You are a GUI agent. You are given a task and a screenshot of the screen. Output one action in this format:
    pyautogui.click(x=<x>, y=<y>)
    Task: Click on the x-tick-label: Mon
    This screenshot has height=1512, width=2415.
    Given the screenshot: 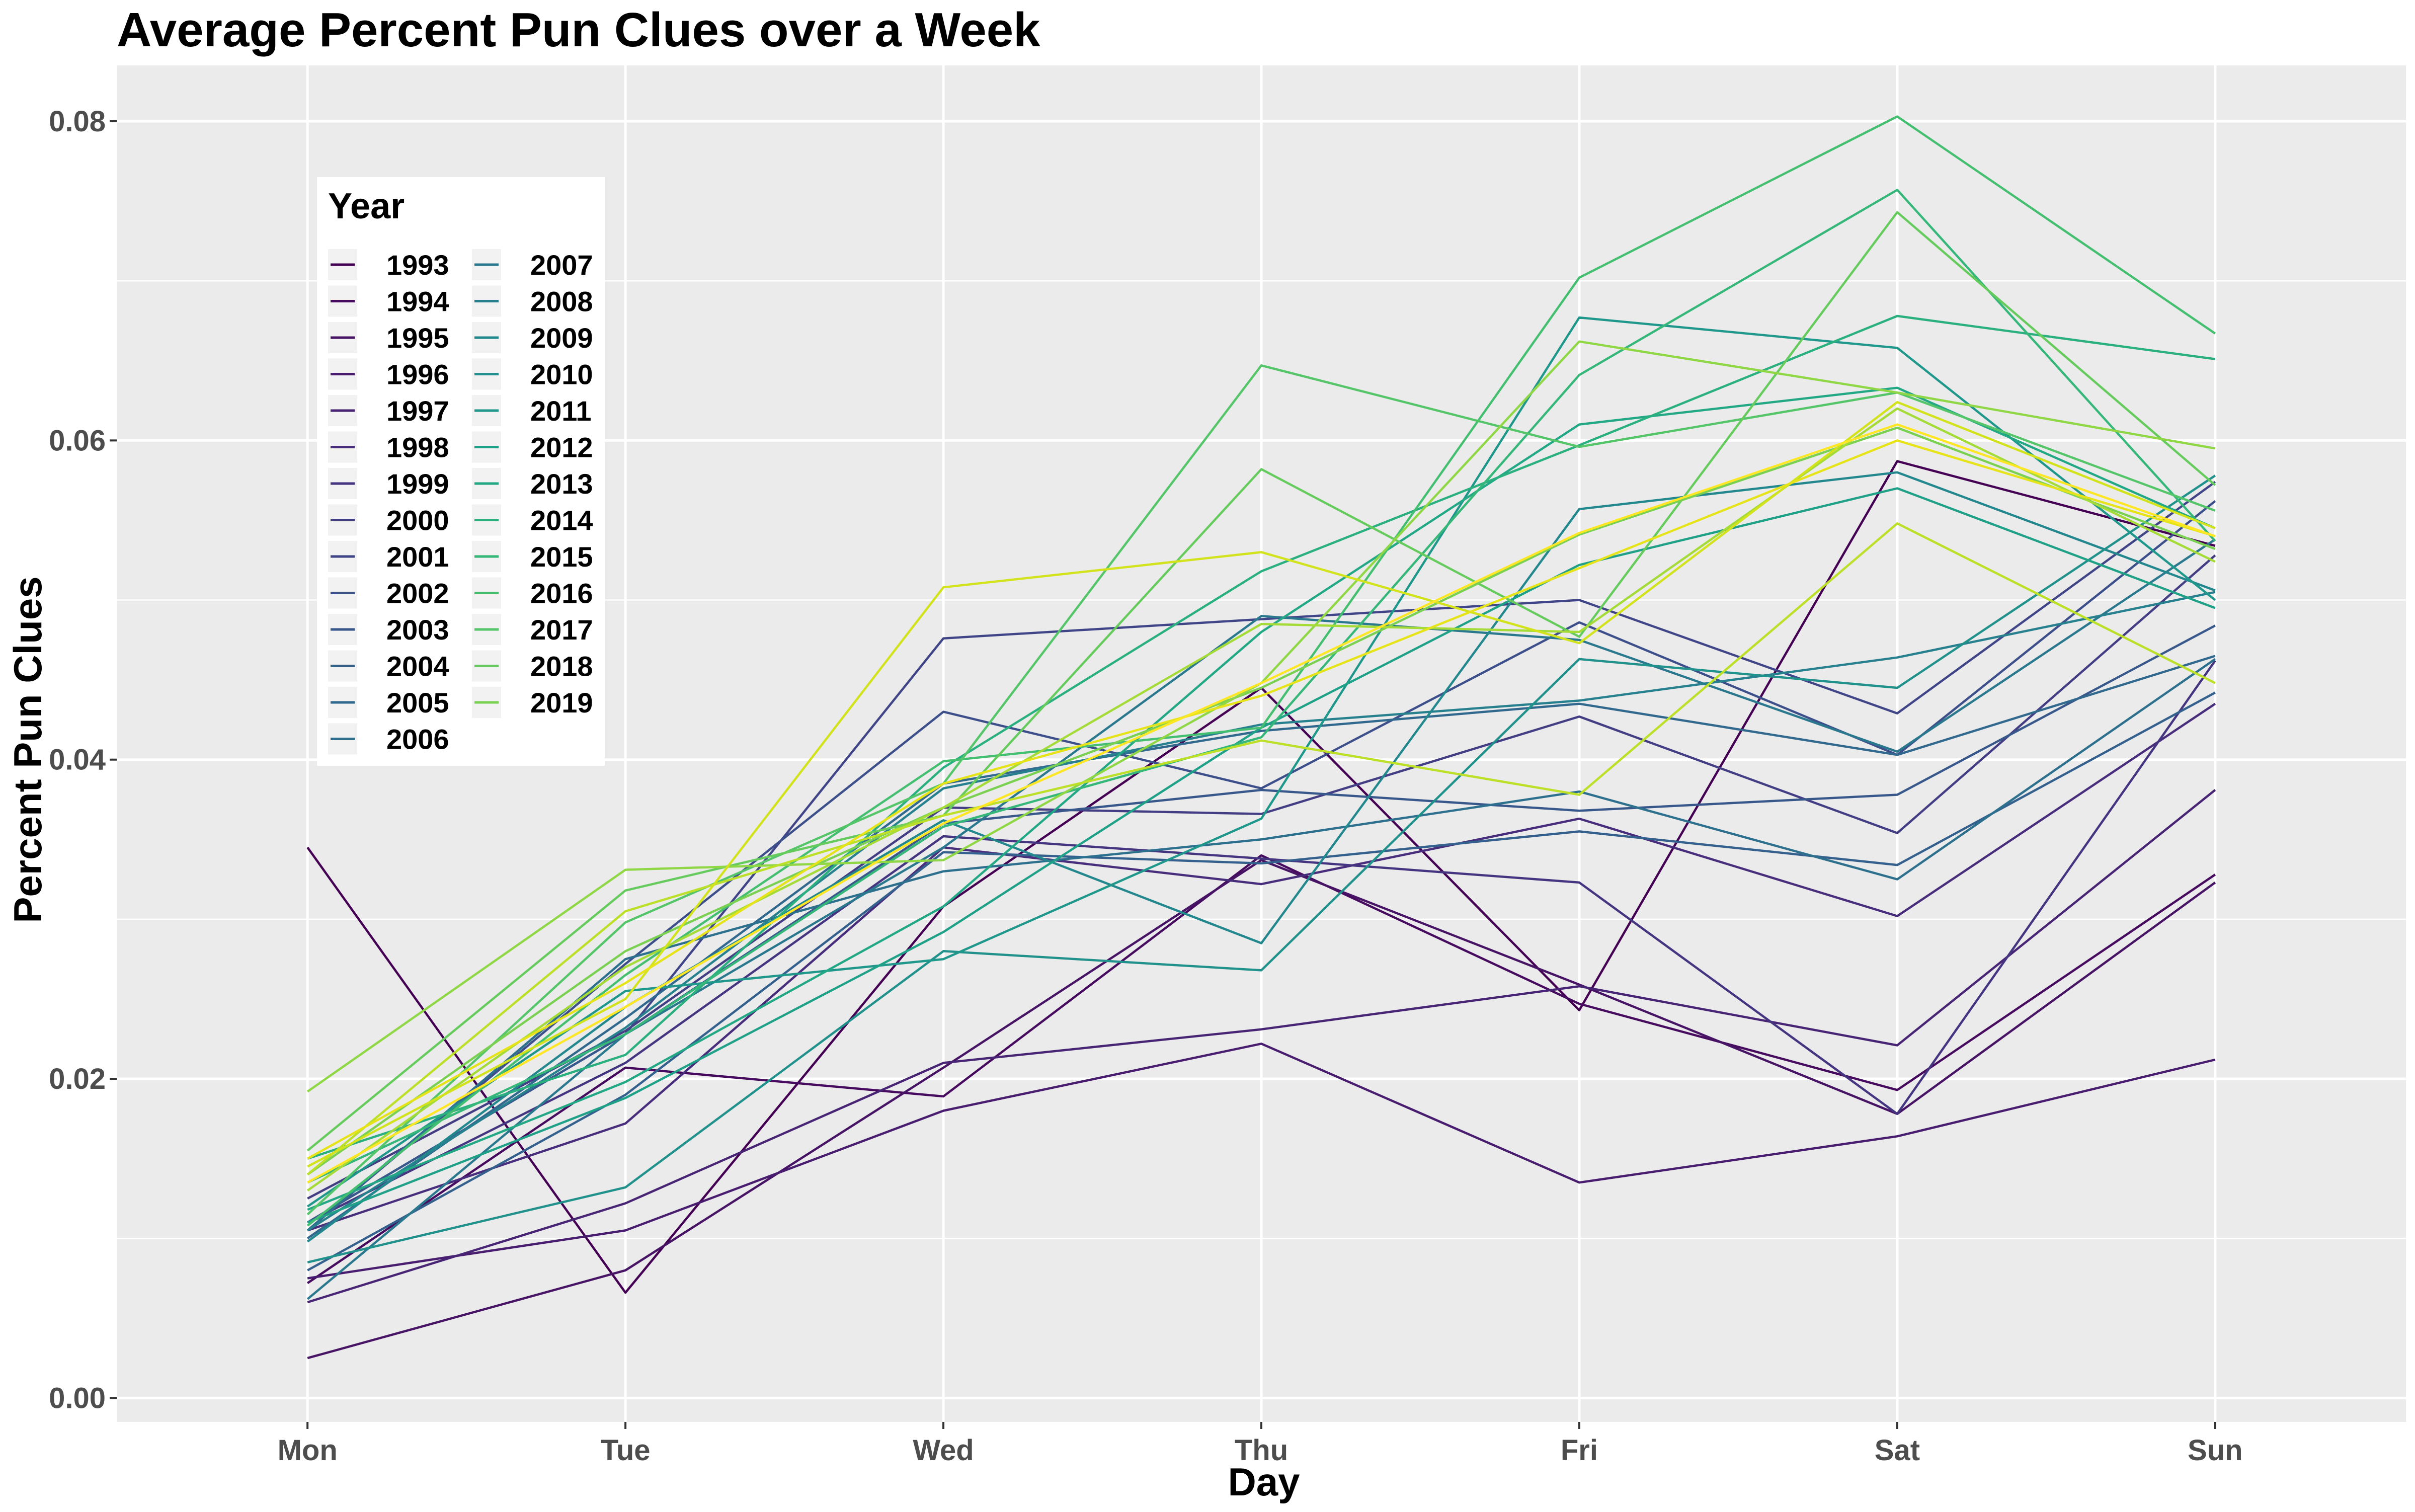 What is the action you would take?
    pyautogui.click(x=308, y=1450)
    